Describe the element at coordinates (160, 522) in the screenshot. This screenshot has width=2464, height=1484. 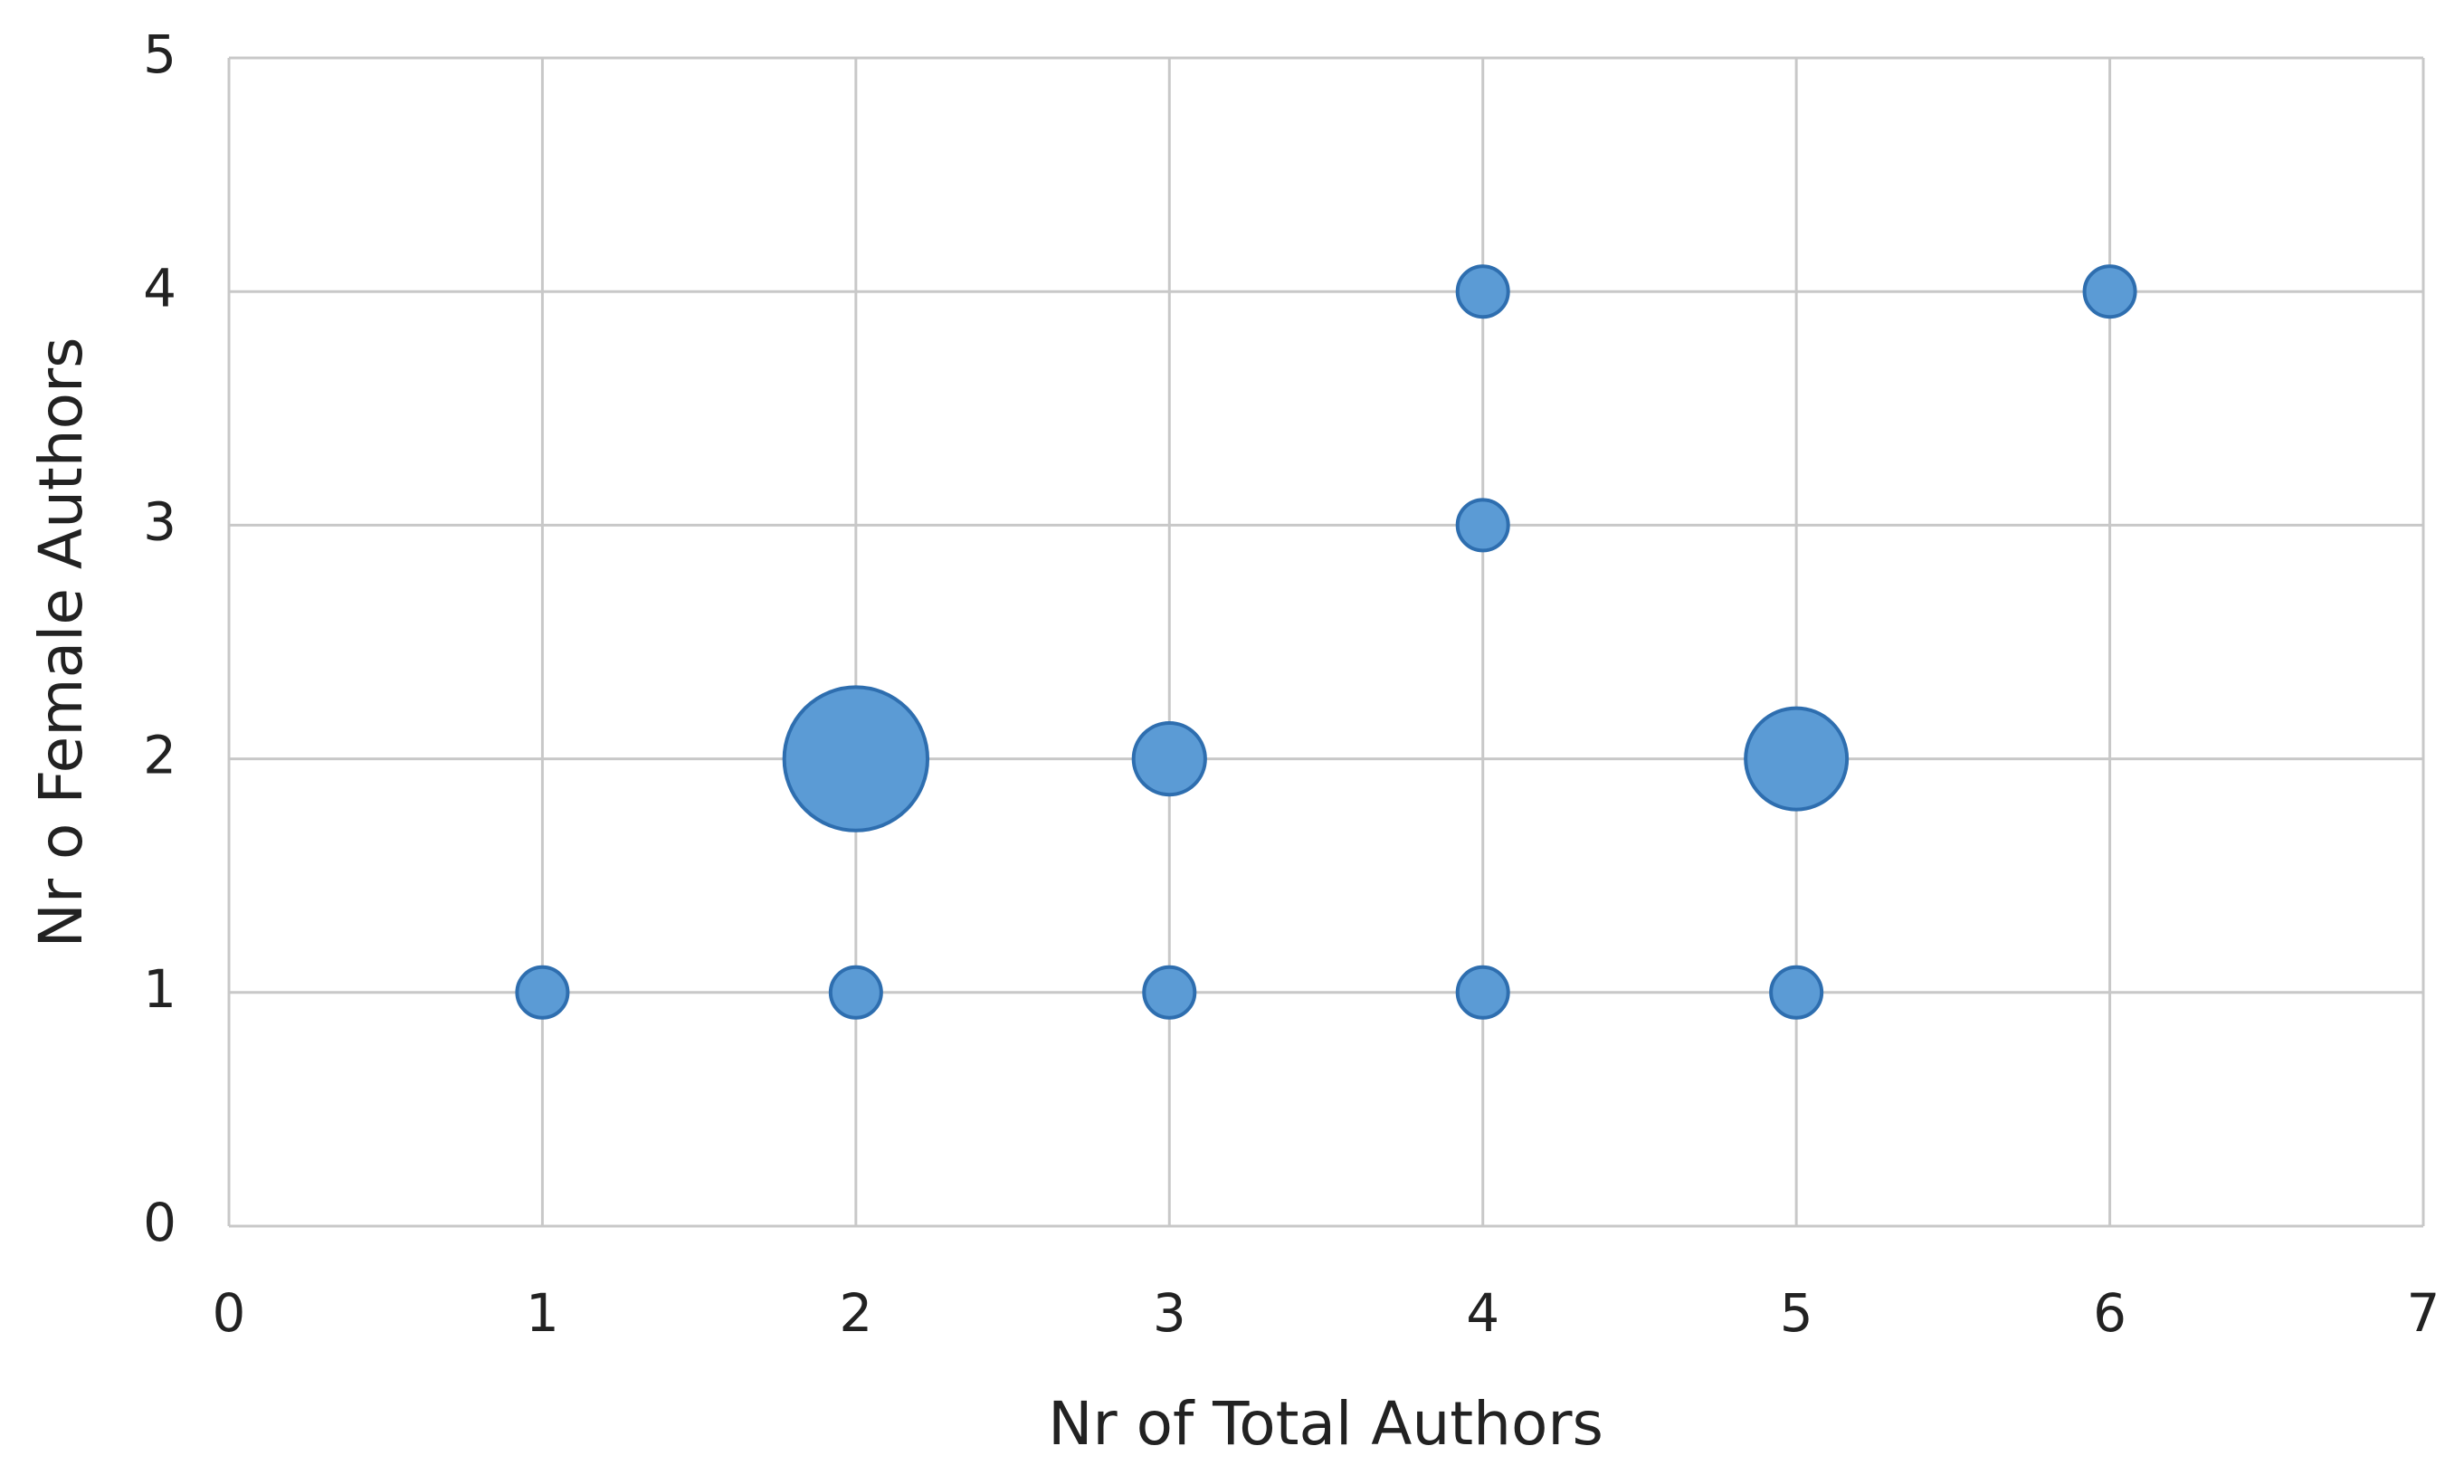
I see `y-tick-label: 3` at that location.